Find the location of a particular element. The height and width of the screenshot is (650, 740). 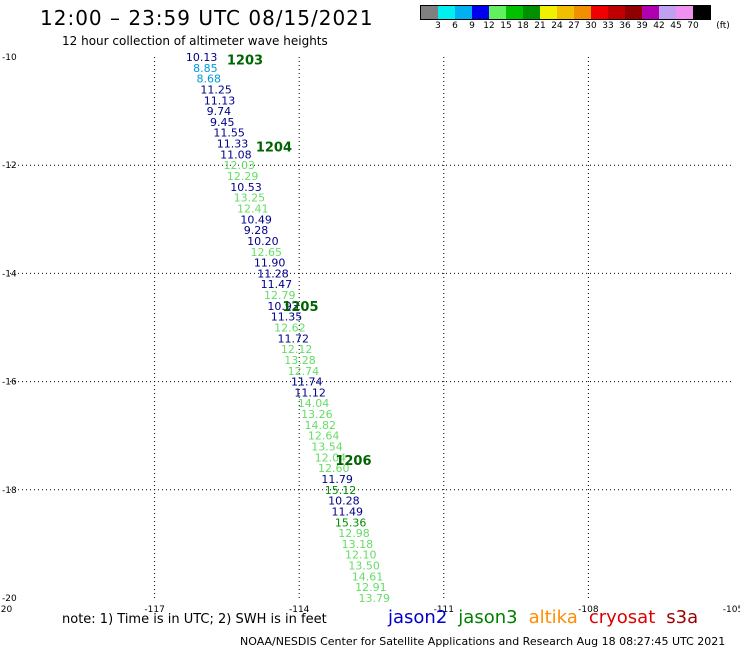

wave-height-label: 8.68 is located at coordinates (209, 79).